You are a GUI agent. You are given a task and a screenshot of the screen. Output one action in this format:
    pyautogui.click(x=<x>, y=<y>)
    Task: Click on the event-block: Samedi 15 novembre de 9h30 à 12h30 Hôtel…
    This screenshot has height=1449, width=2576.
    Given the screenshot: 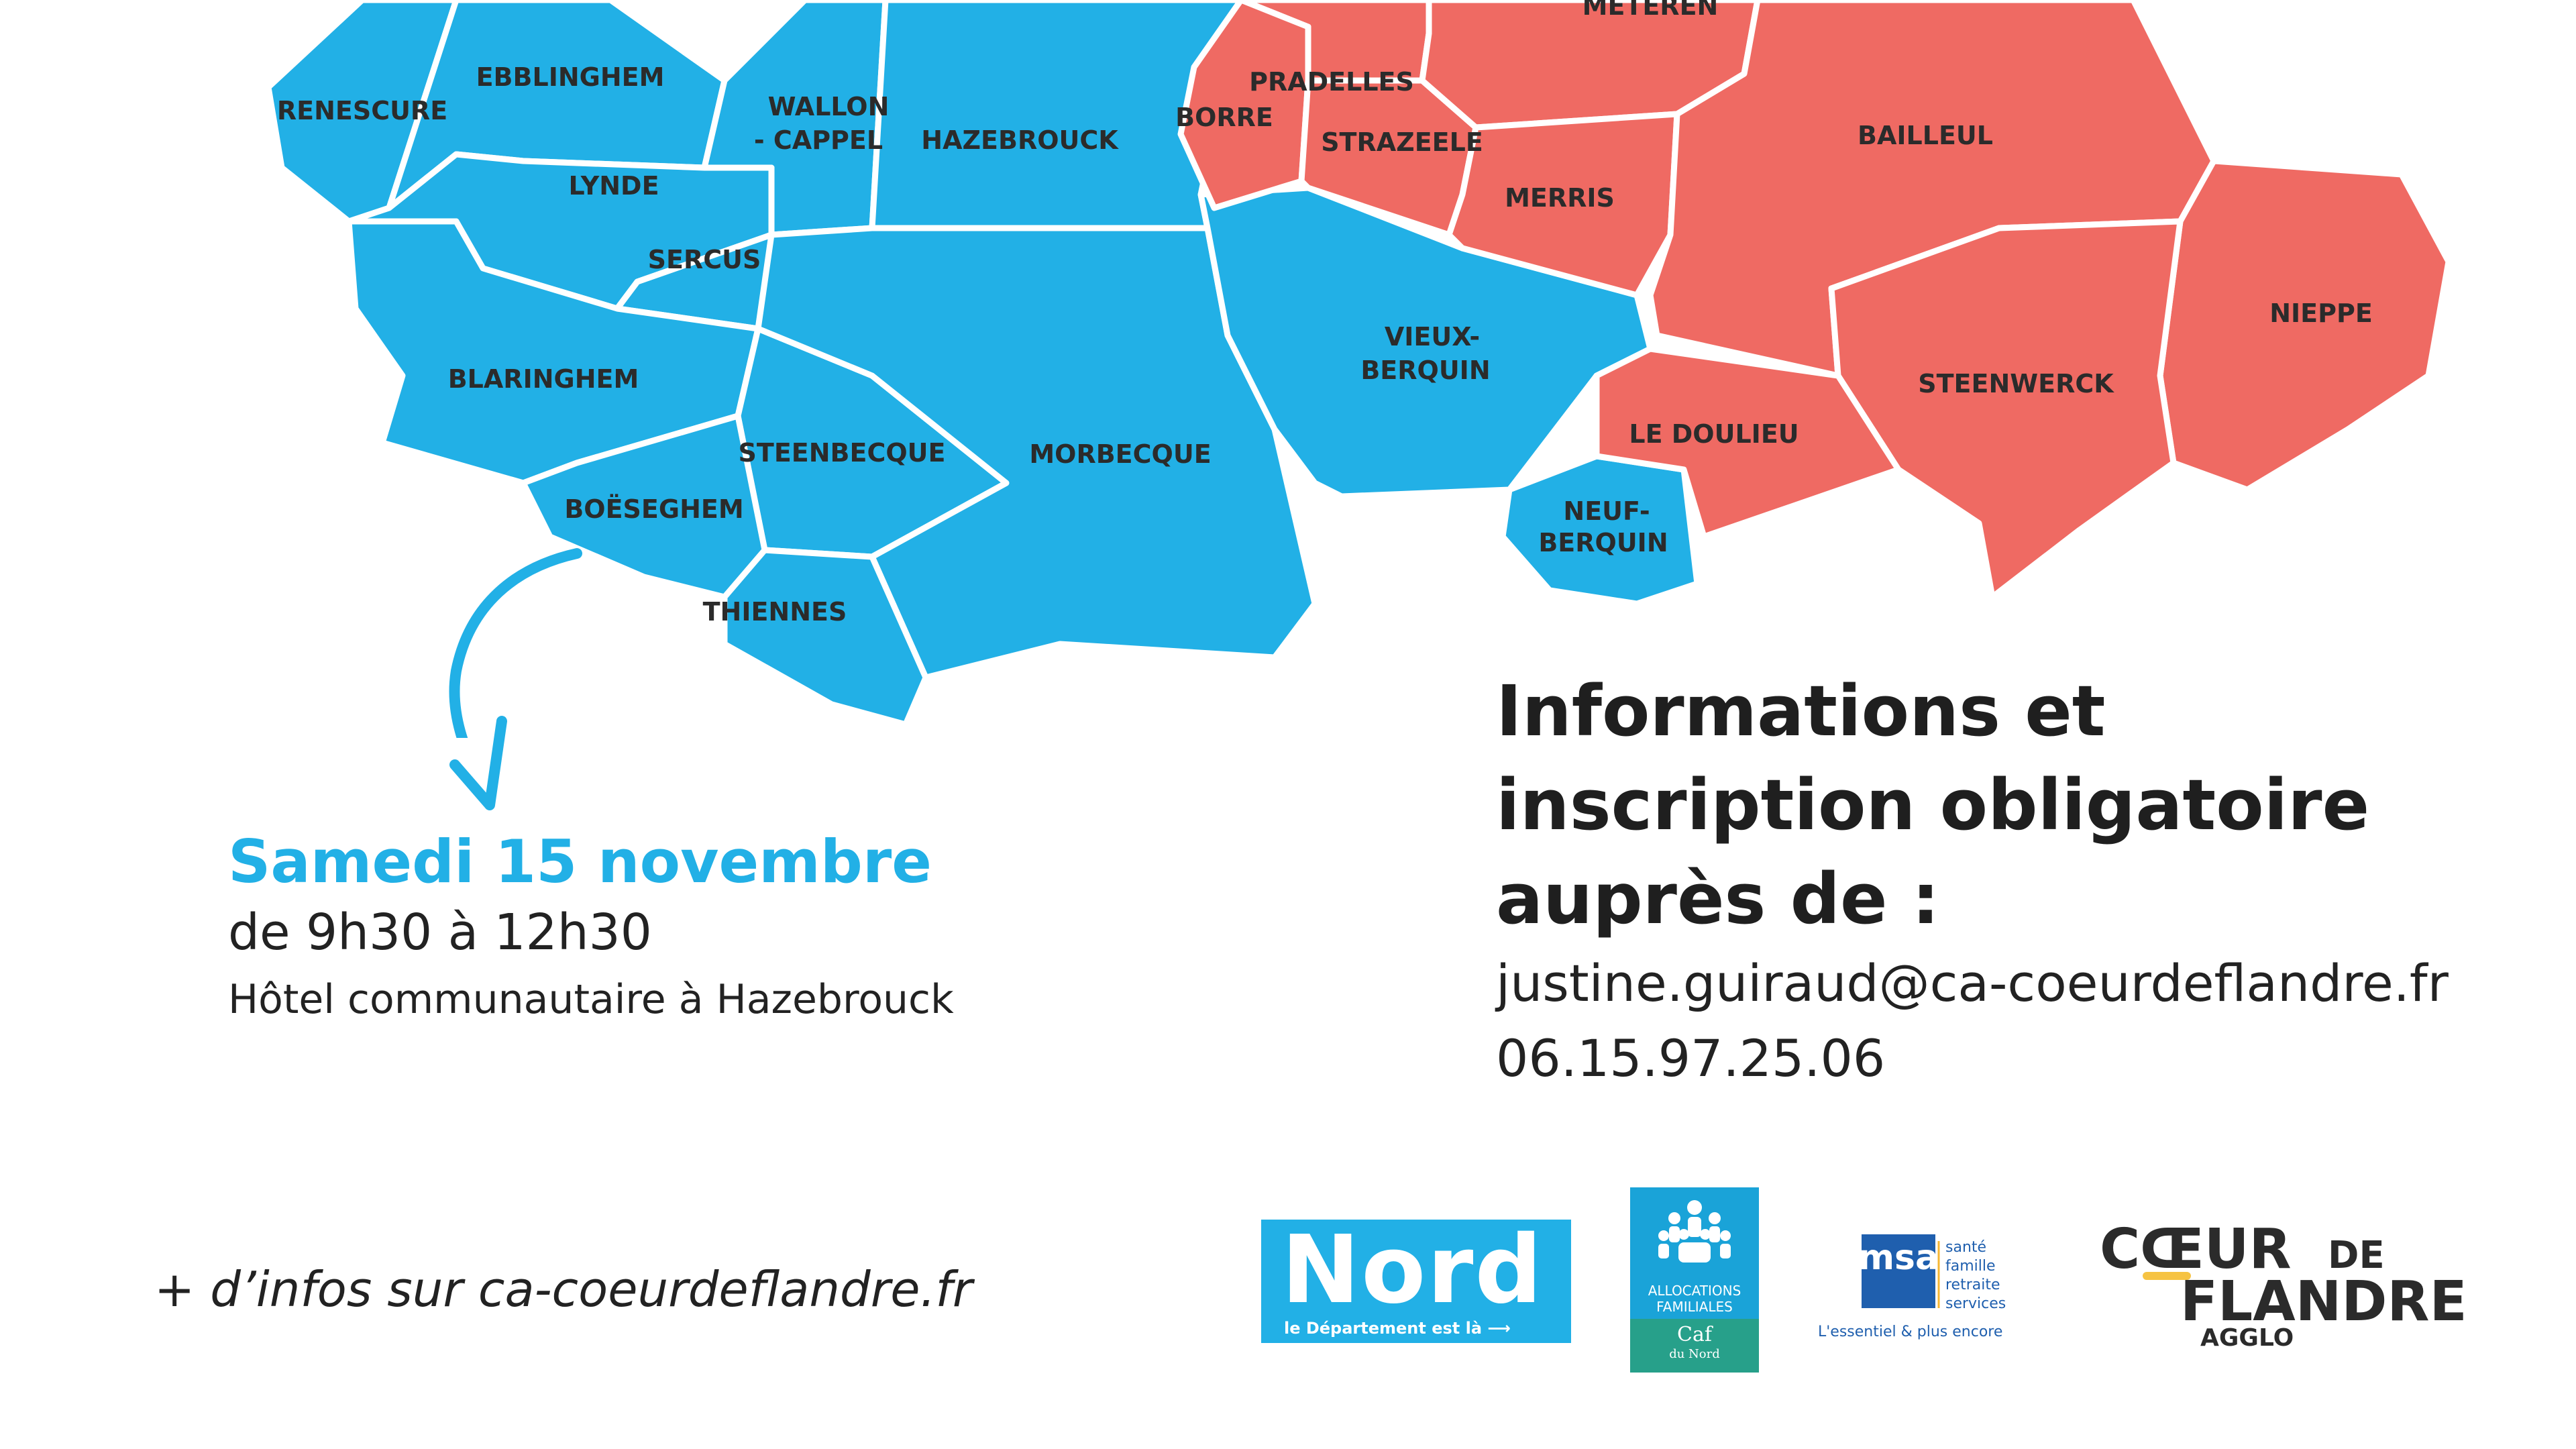 What is the action you would take?
    pyautogui.click(x=591, y=929)
    